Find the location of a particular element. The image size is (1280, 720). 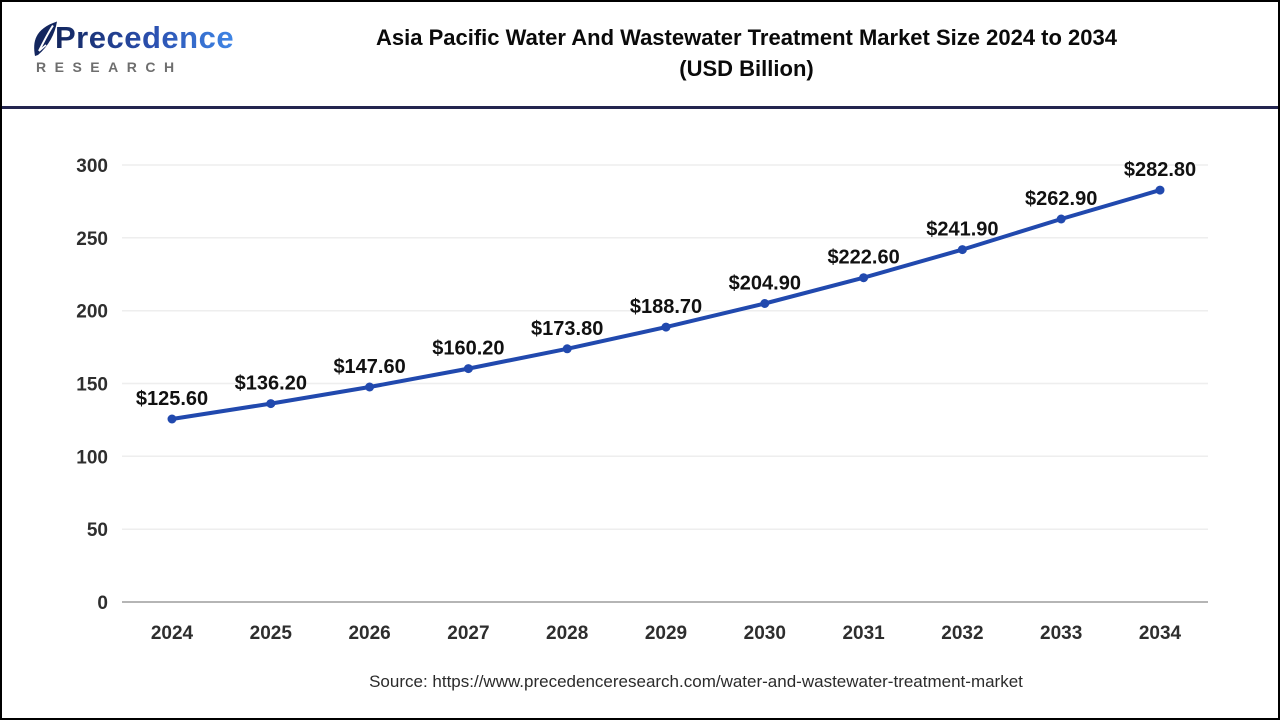

y-tick-label-200: 200 is located at coordinates (92, 312).